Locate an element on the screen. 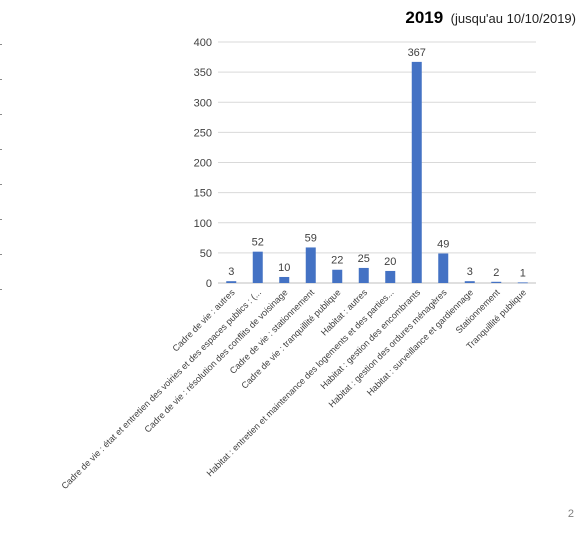 Image resolution: width=580 pixels, height=545 pixels. data-label: 22 is located at coordinates (337, 261).